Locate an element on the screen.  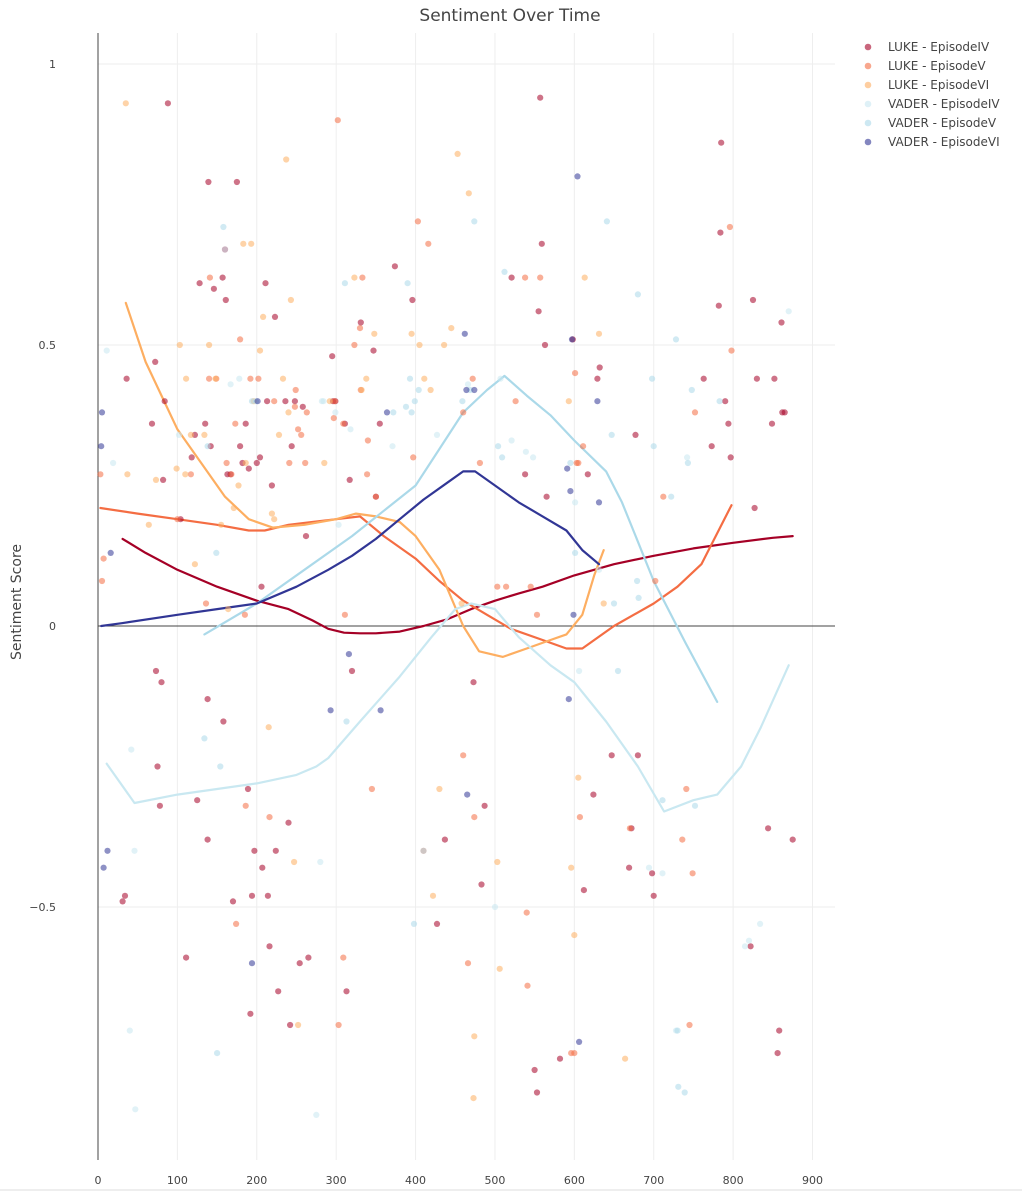
x-tick-label: 200 is located at coordinates (256, 1180).